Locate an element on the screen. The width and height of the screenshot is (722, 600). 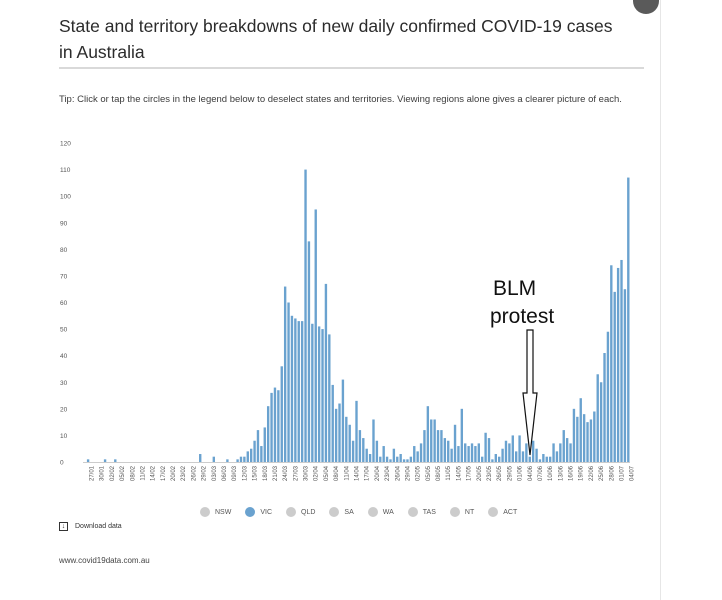
legend-item-vic: VIC is located at coordinates (258, 512).